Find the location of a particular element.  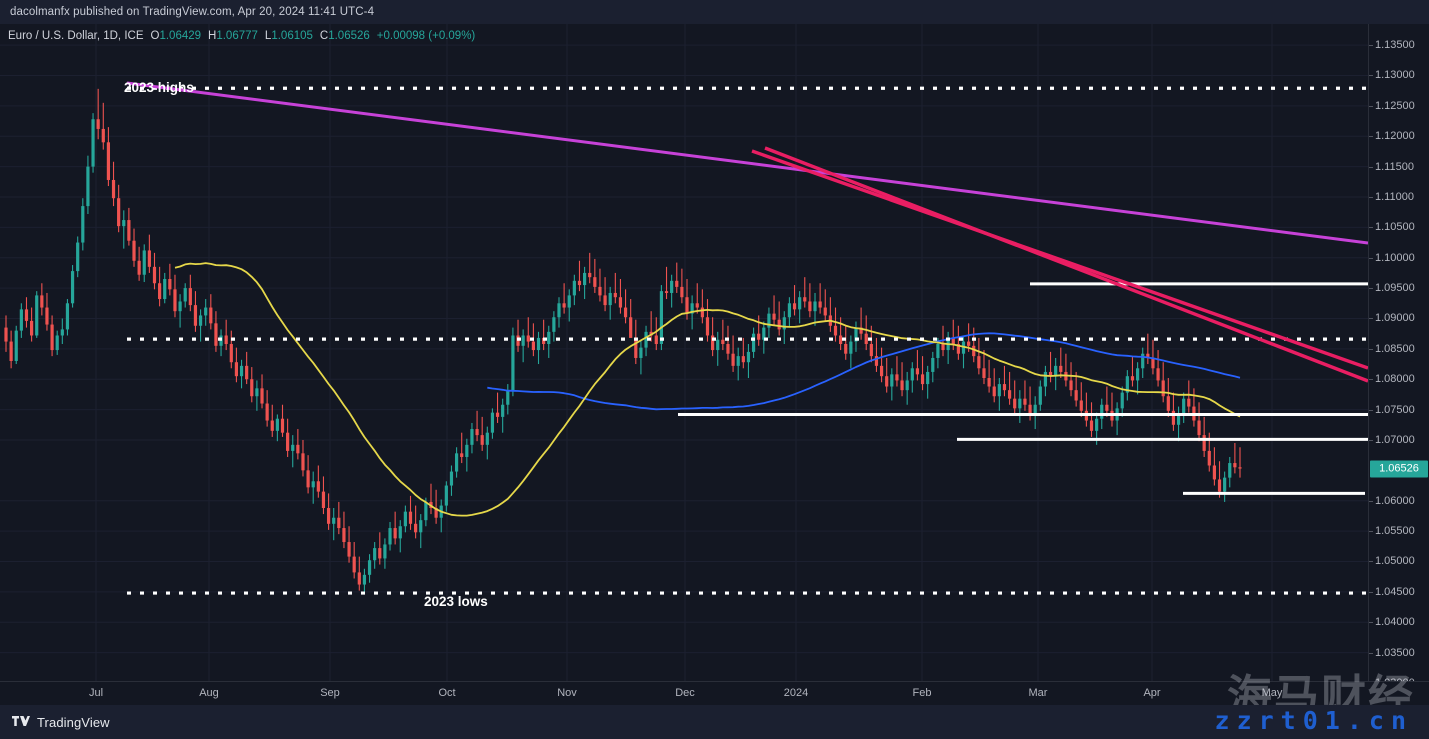

price-tick-1.10500: 1.10500 is located at coordinates (1395, 227).